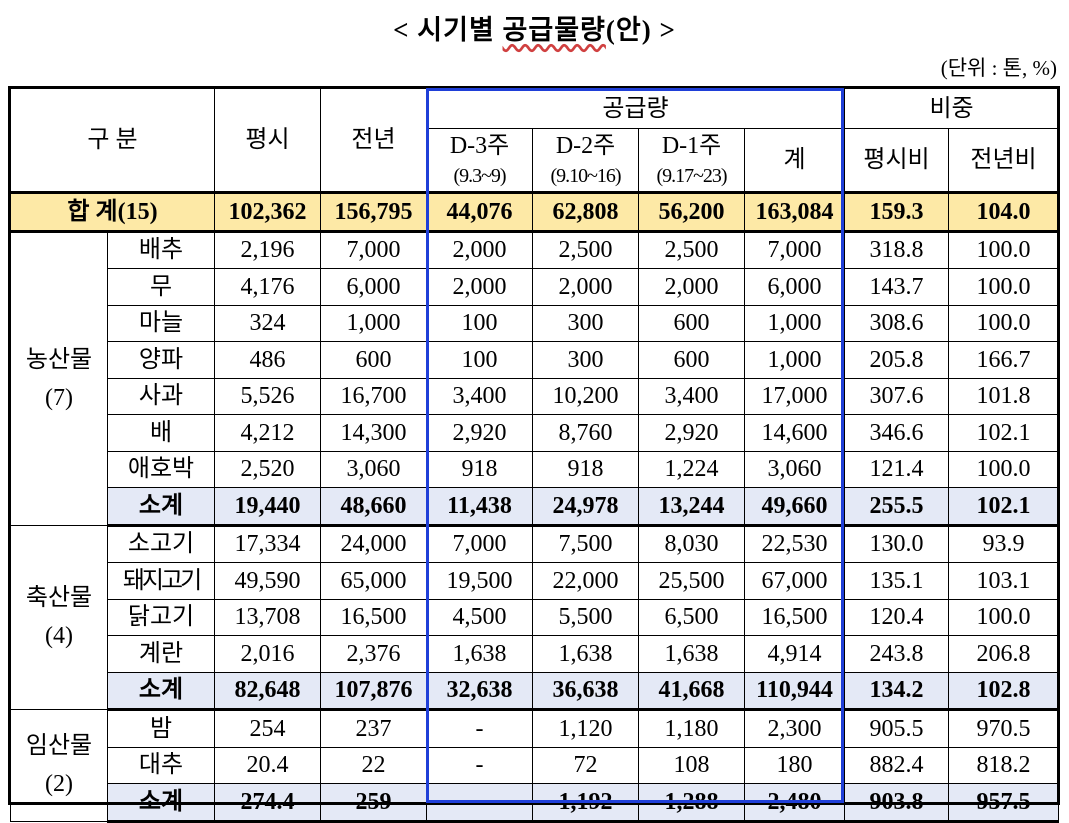  What do you see at coordinates (161, 360) in the screenshot?
I see `item-name: 양파` at bounding box center [161, 360].